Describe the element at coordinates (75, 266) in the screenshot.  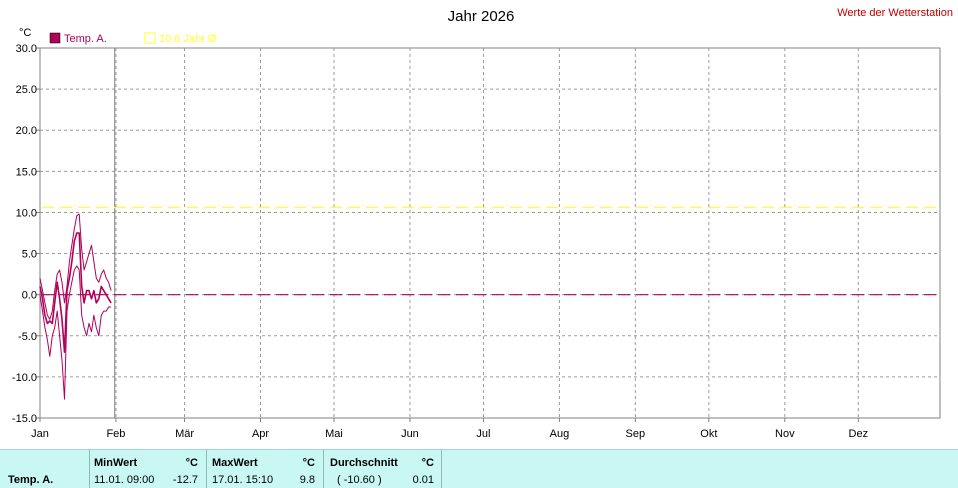
I see `series-line-max` at that location.